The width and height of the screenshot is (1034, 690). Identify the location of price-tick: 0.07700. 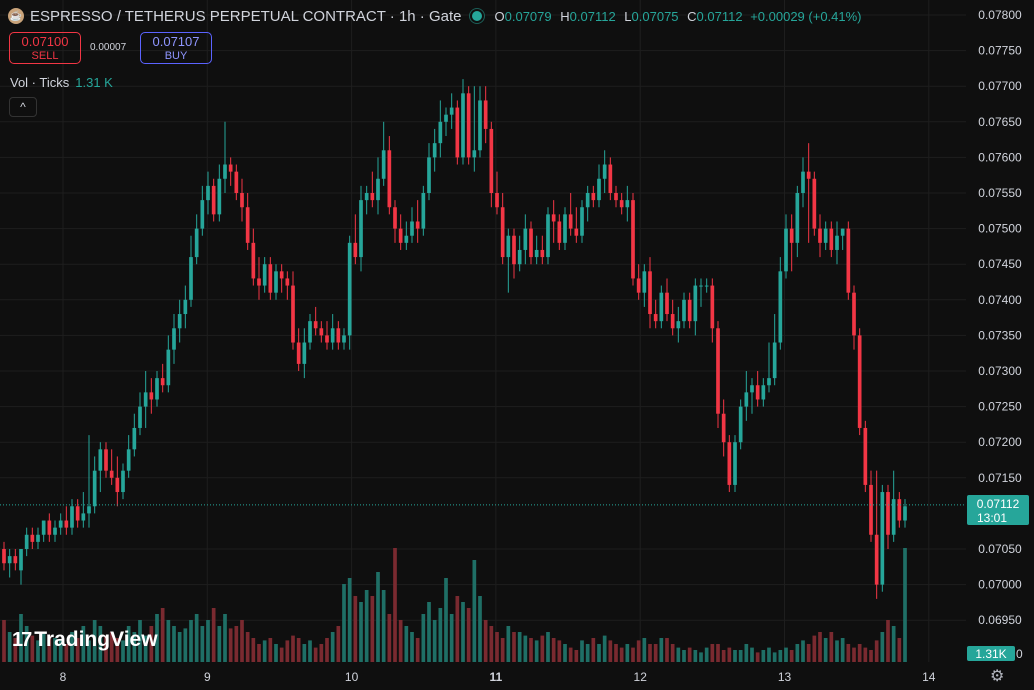
(1000, 86).